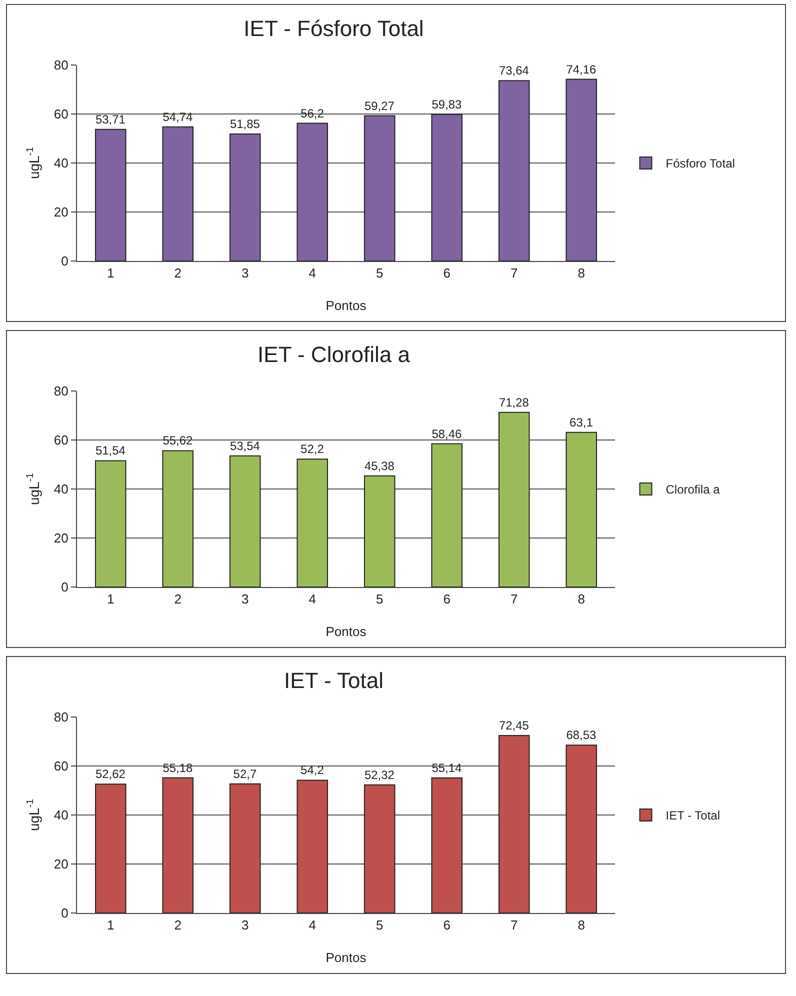 The image size is (796, 996). Describe the element at coordinates (334, 681) in the screenshot. I see `chart-title: IET - Total` at that location.